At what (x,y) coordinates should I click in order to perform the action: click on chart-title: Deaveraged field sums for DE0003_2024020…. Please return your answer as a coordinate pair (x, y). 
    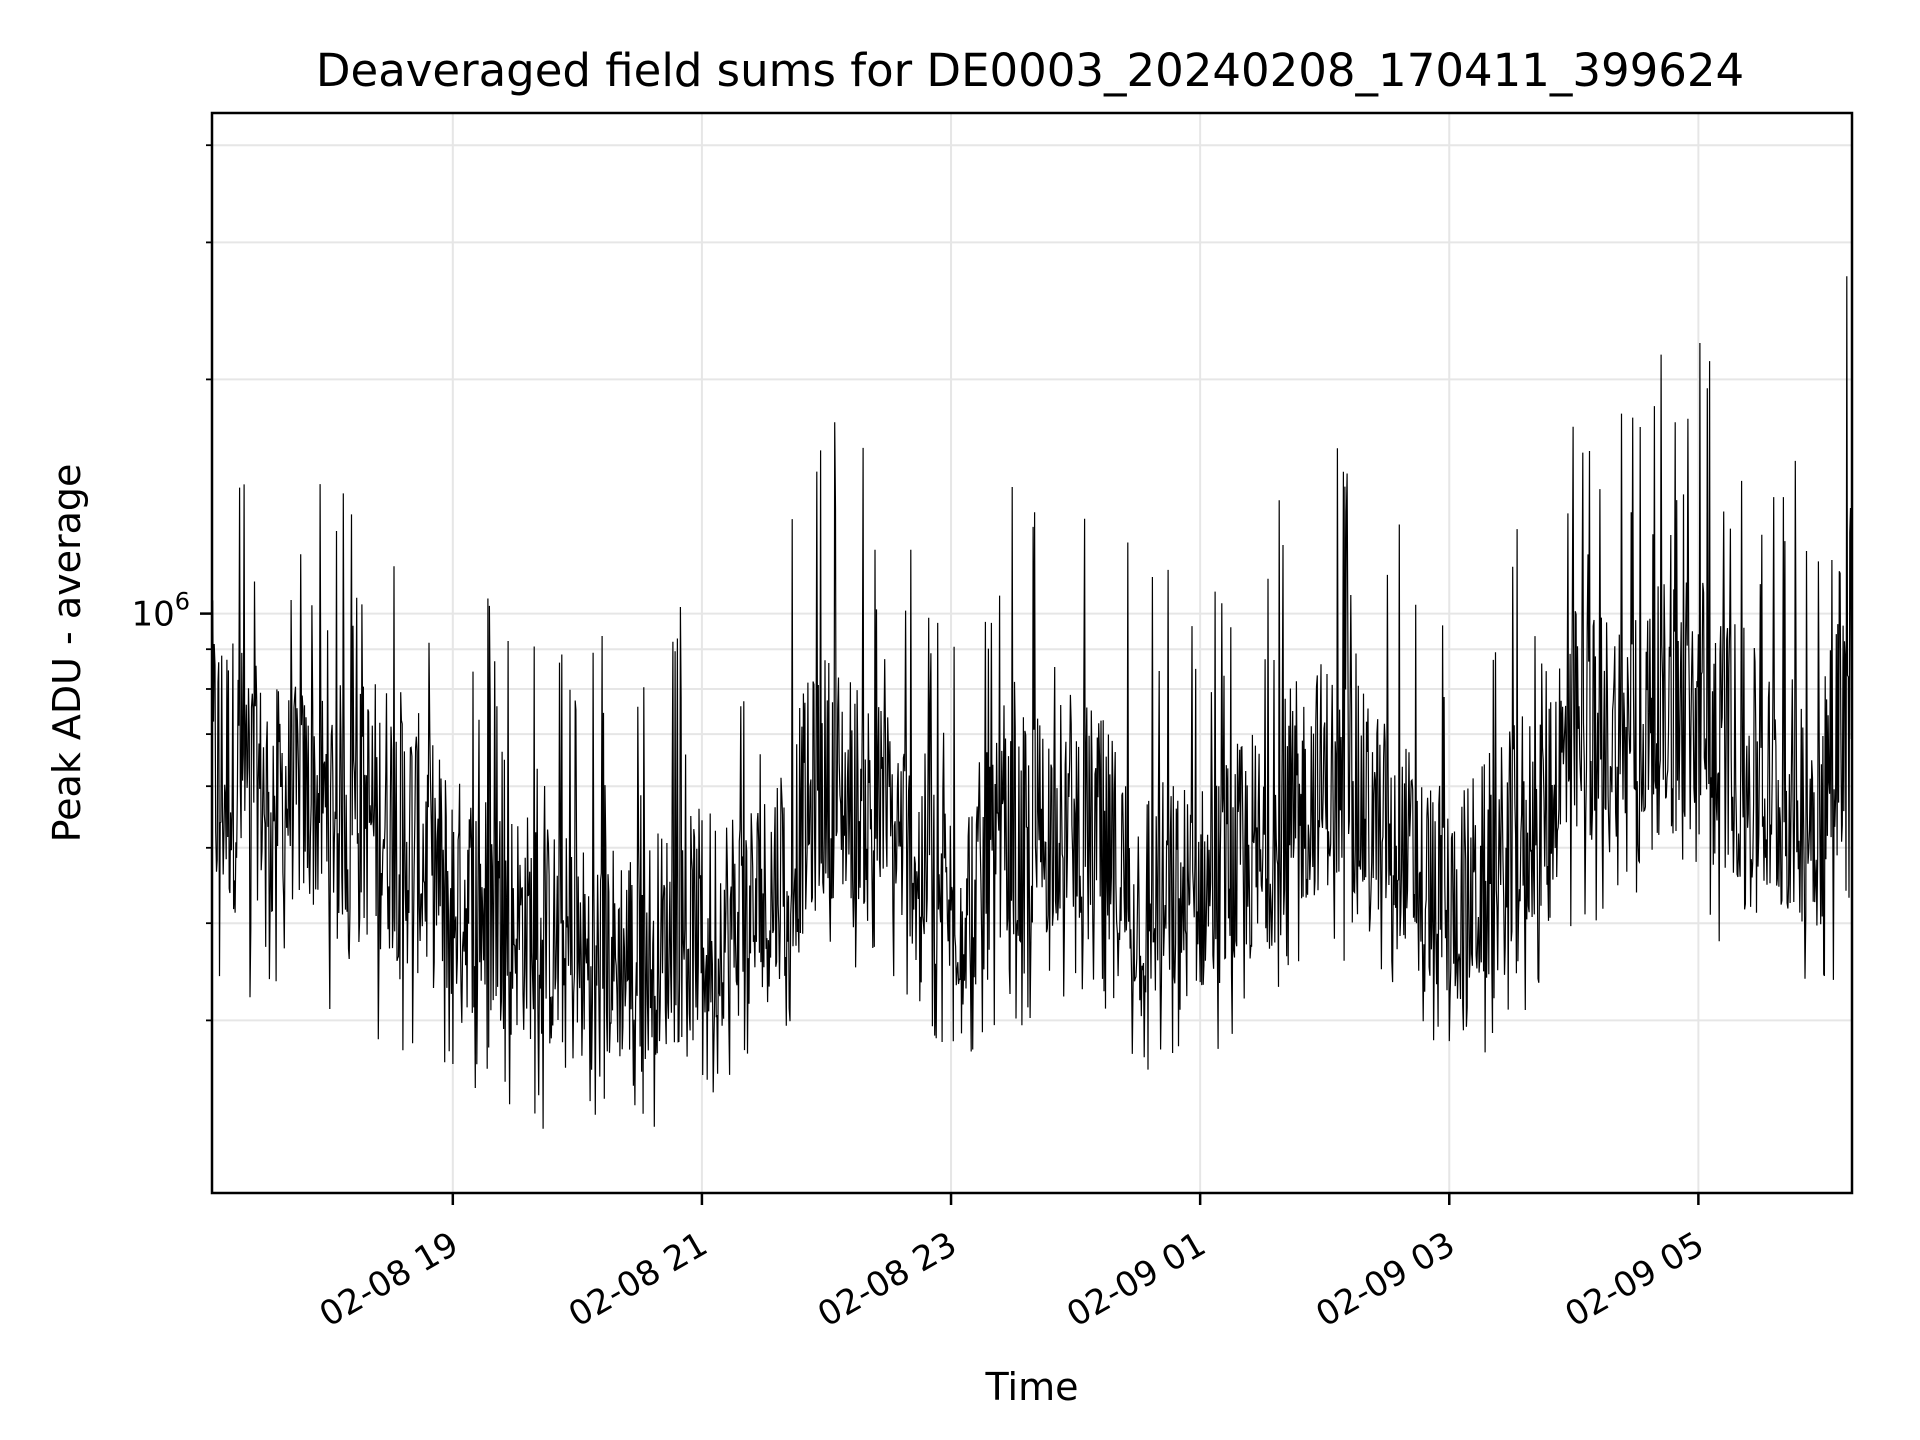
    Looking at the image, I should click on (1030, 70).